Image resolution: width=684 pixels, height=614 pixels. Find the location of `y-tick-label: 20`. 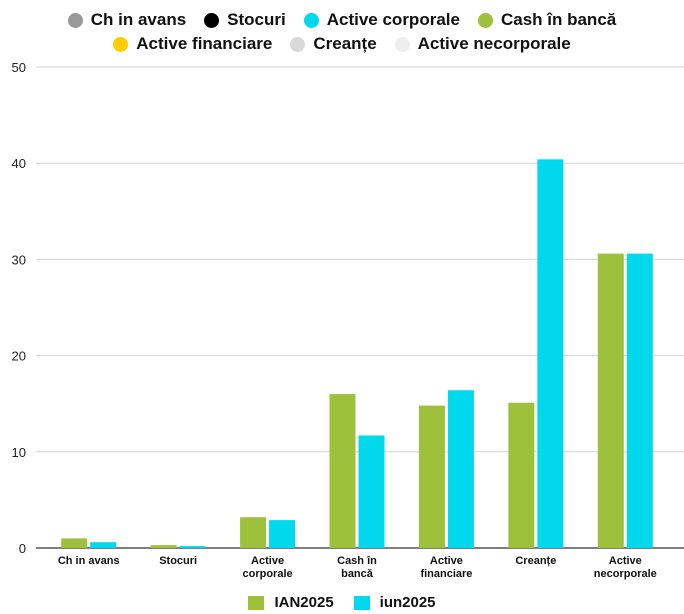

y-tick-label: 20 is located at coordinates (19, 356).